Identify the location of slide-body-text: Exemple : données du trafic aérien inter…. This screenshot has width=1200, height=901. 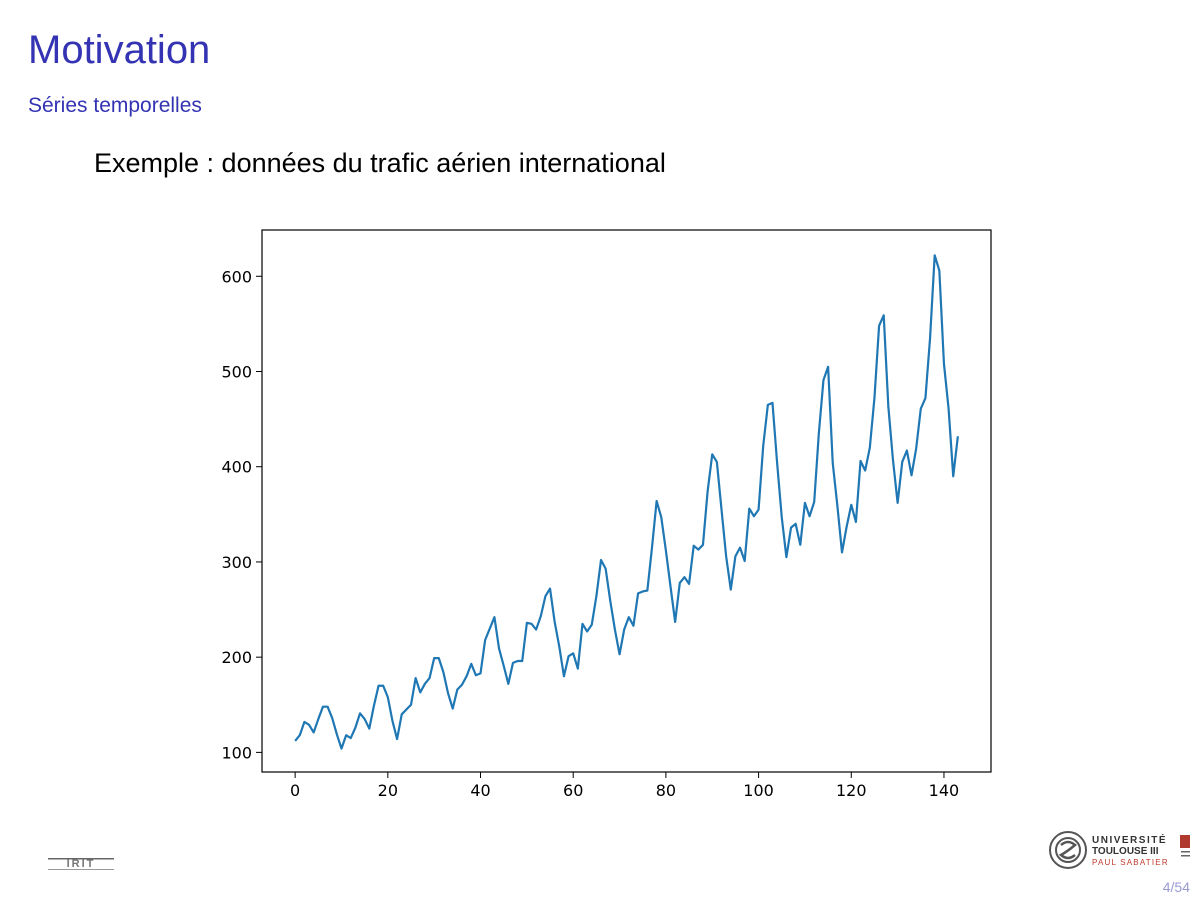
(380, 163).